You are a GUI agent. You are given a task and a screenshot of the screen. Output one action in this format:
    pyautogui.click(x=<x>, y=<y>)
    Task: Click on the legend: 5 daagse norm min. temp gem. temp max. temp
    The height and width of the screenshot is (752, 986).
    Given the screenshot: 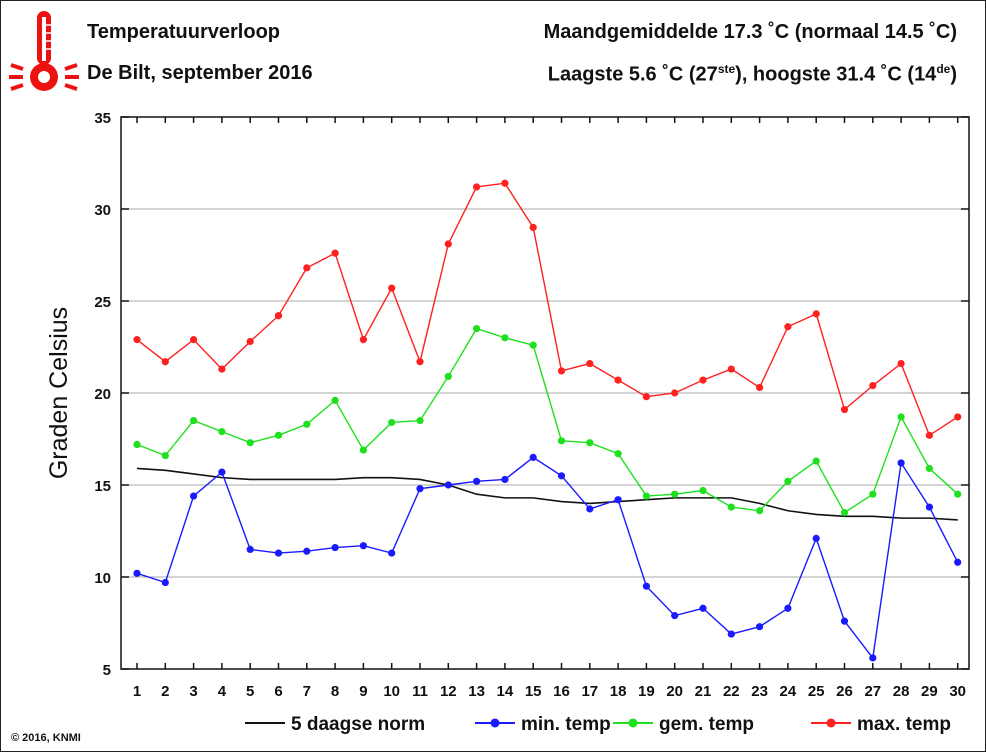 What is the action you would take?
    pyautogui.click(x=598, y=724)
    